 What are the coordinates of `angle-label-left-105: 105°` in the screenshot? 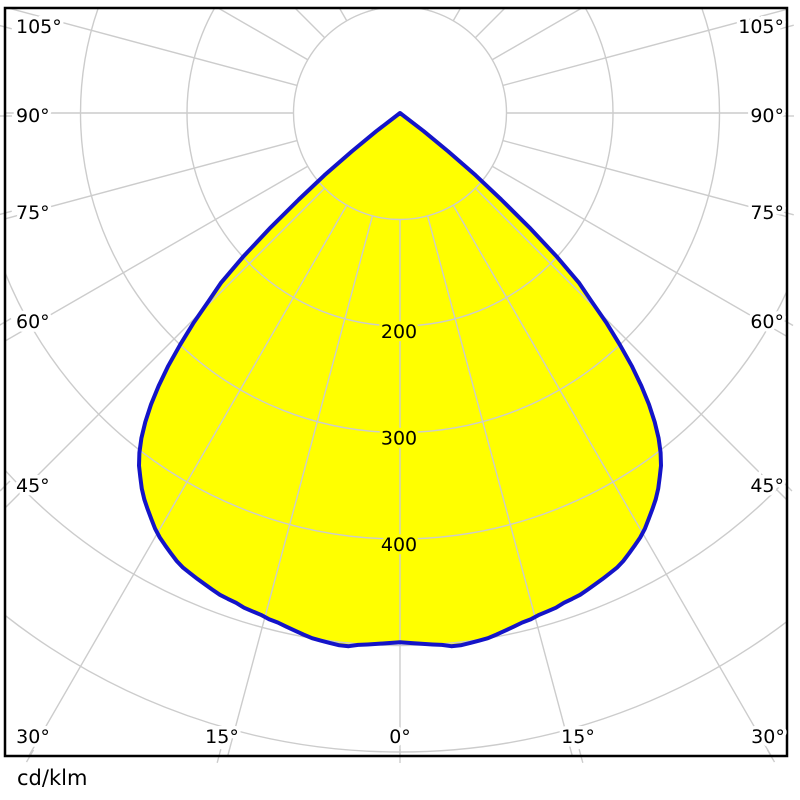 It's located at (39, 27).